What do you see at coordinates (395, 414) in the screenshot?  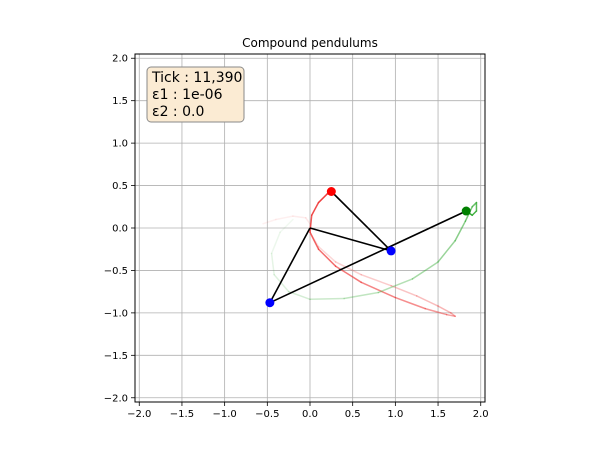 I see `x-tick-label-6: 1.0` at bounding box center [395, 414].